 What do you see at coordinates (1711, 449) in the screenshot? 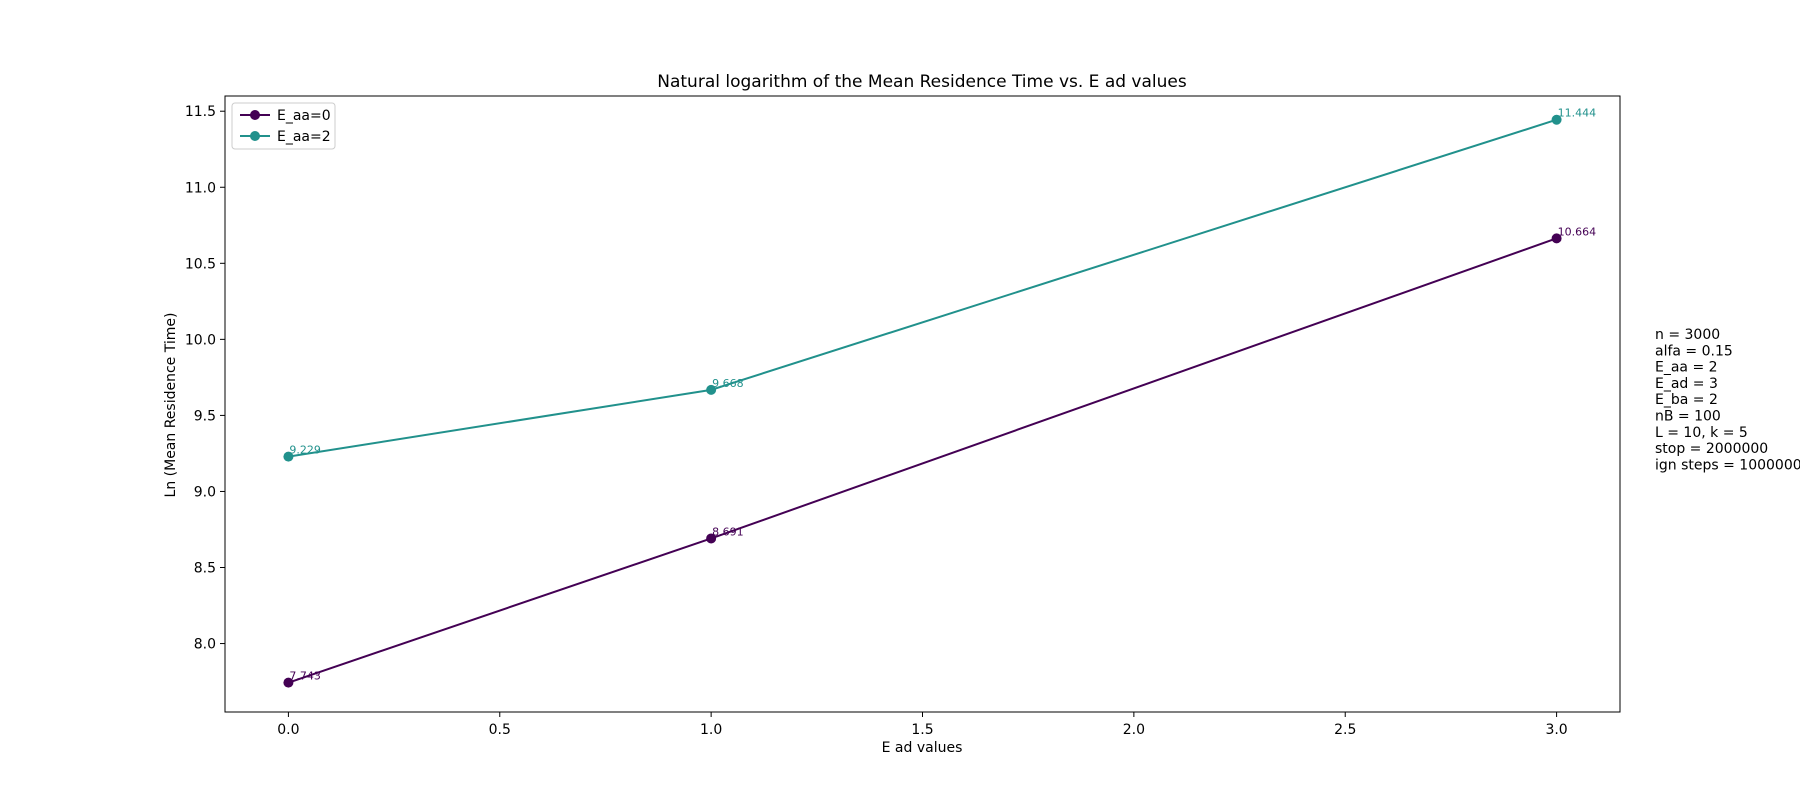
I see `parameter-line: stop = 2000000` at bounding box center [1711, 449].